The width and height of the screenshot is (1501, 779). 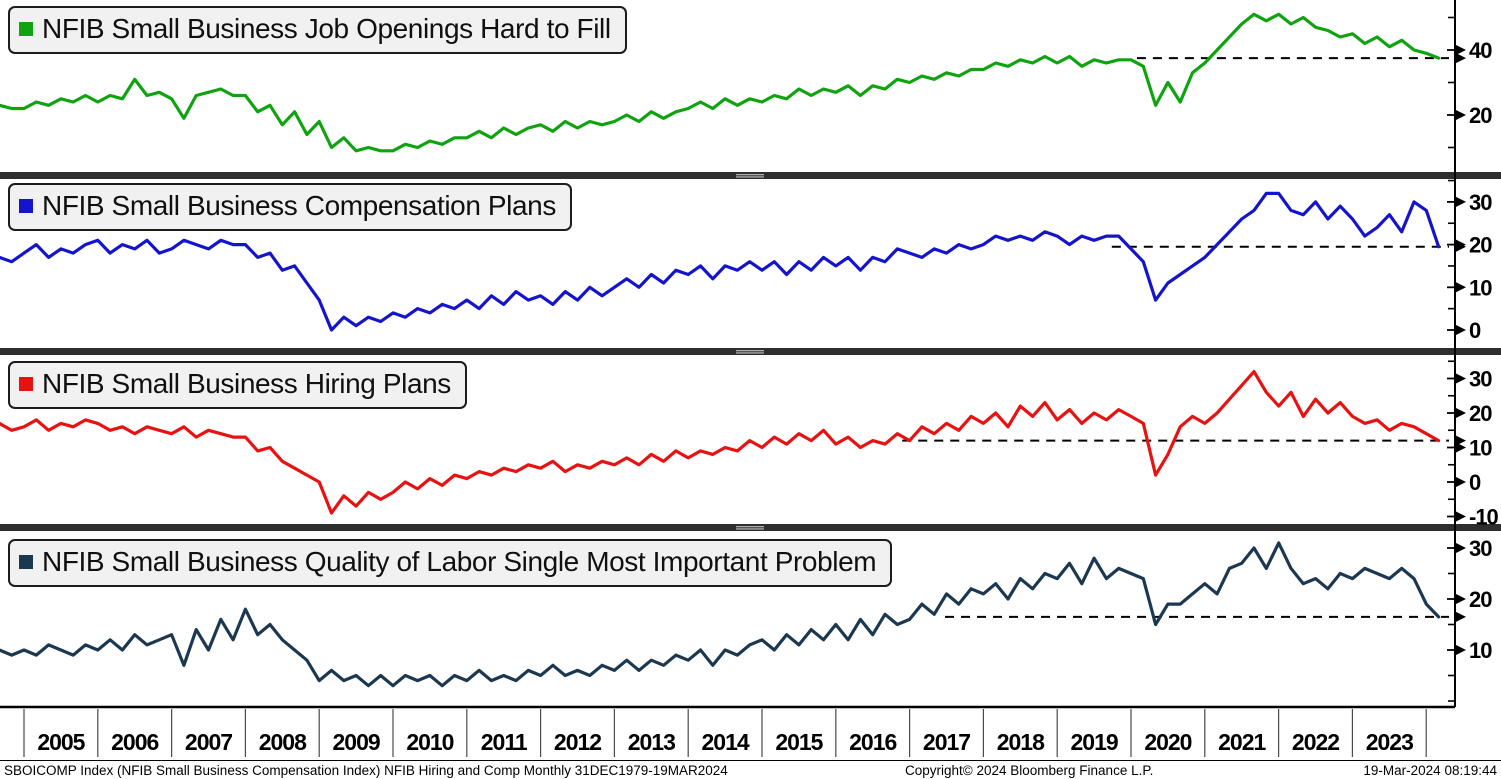 I want to click on x-tick-label: 2006, so click(x=135, y=742).